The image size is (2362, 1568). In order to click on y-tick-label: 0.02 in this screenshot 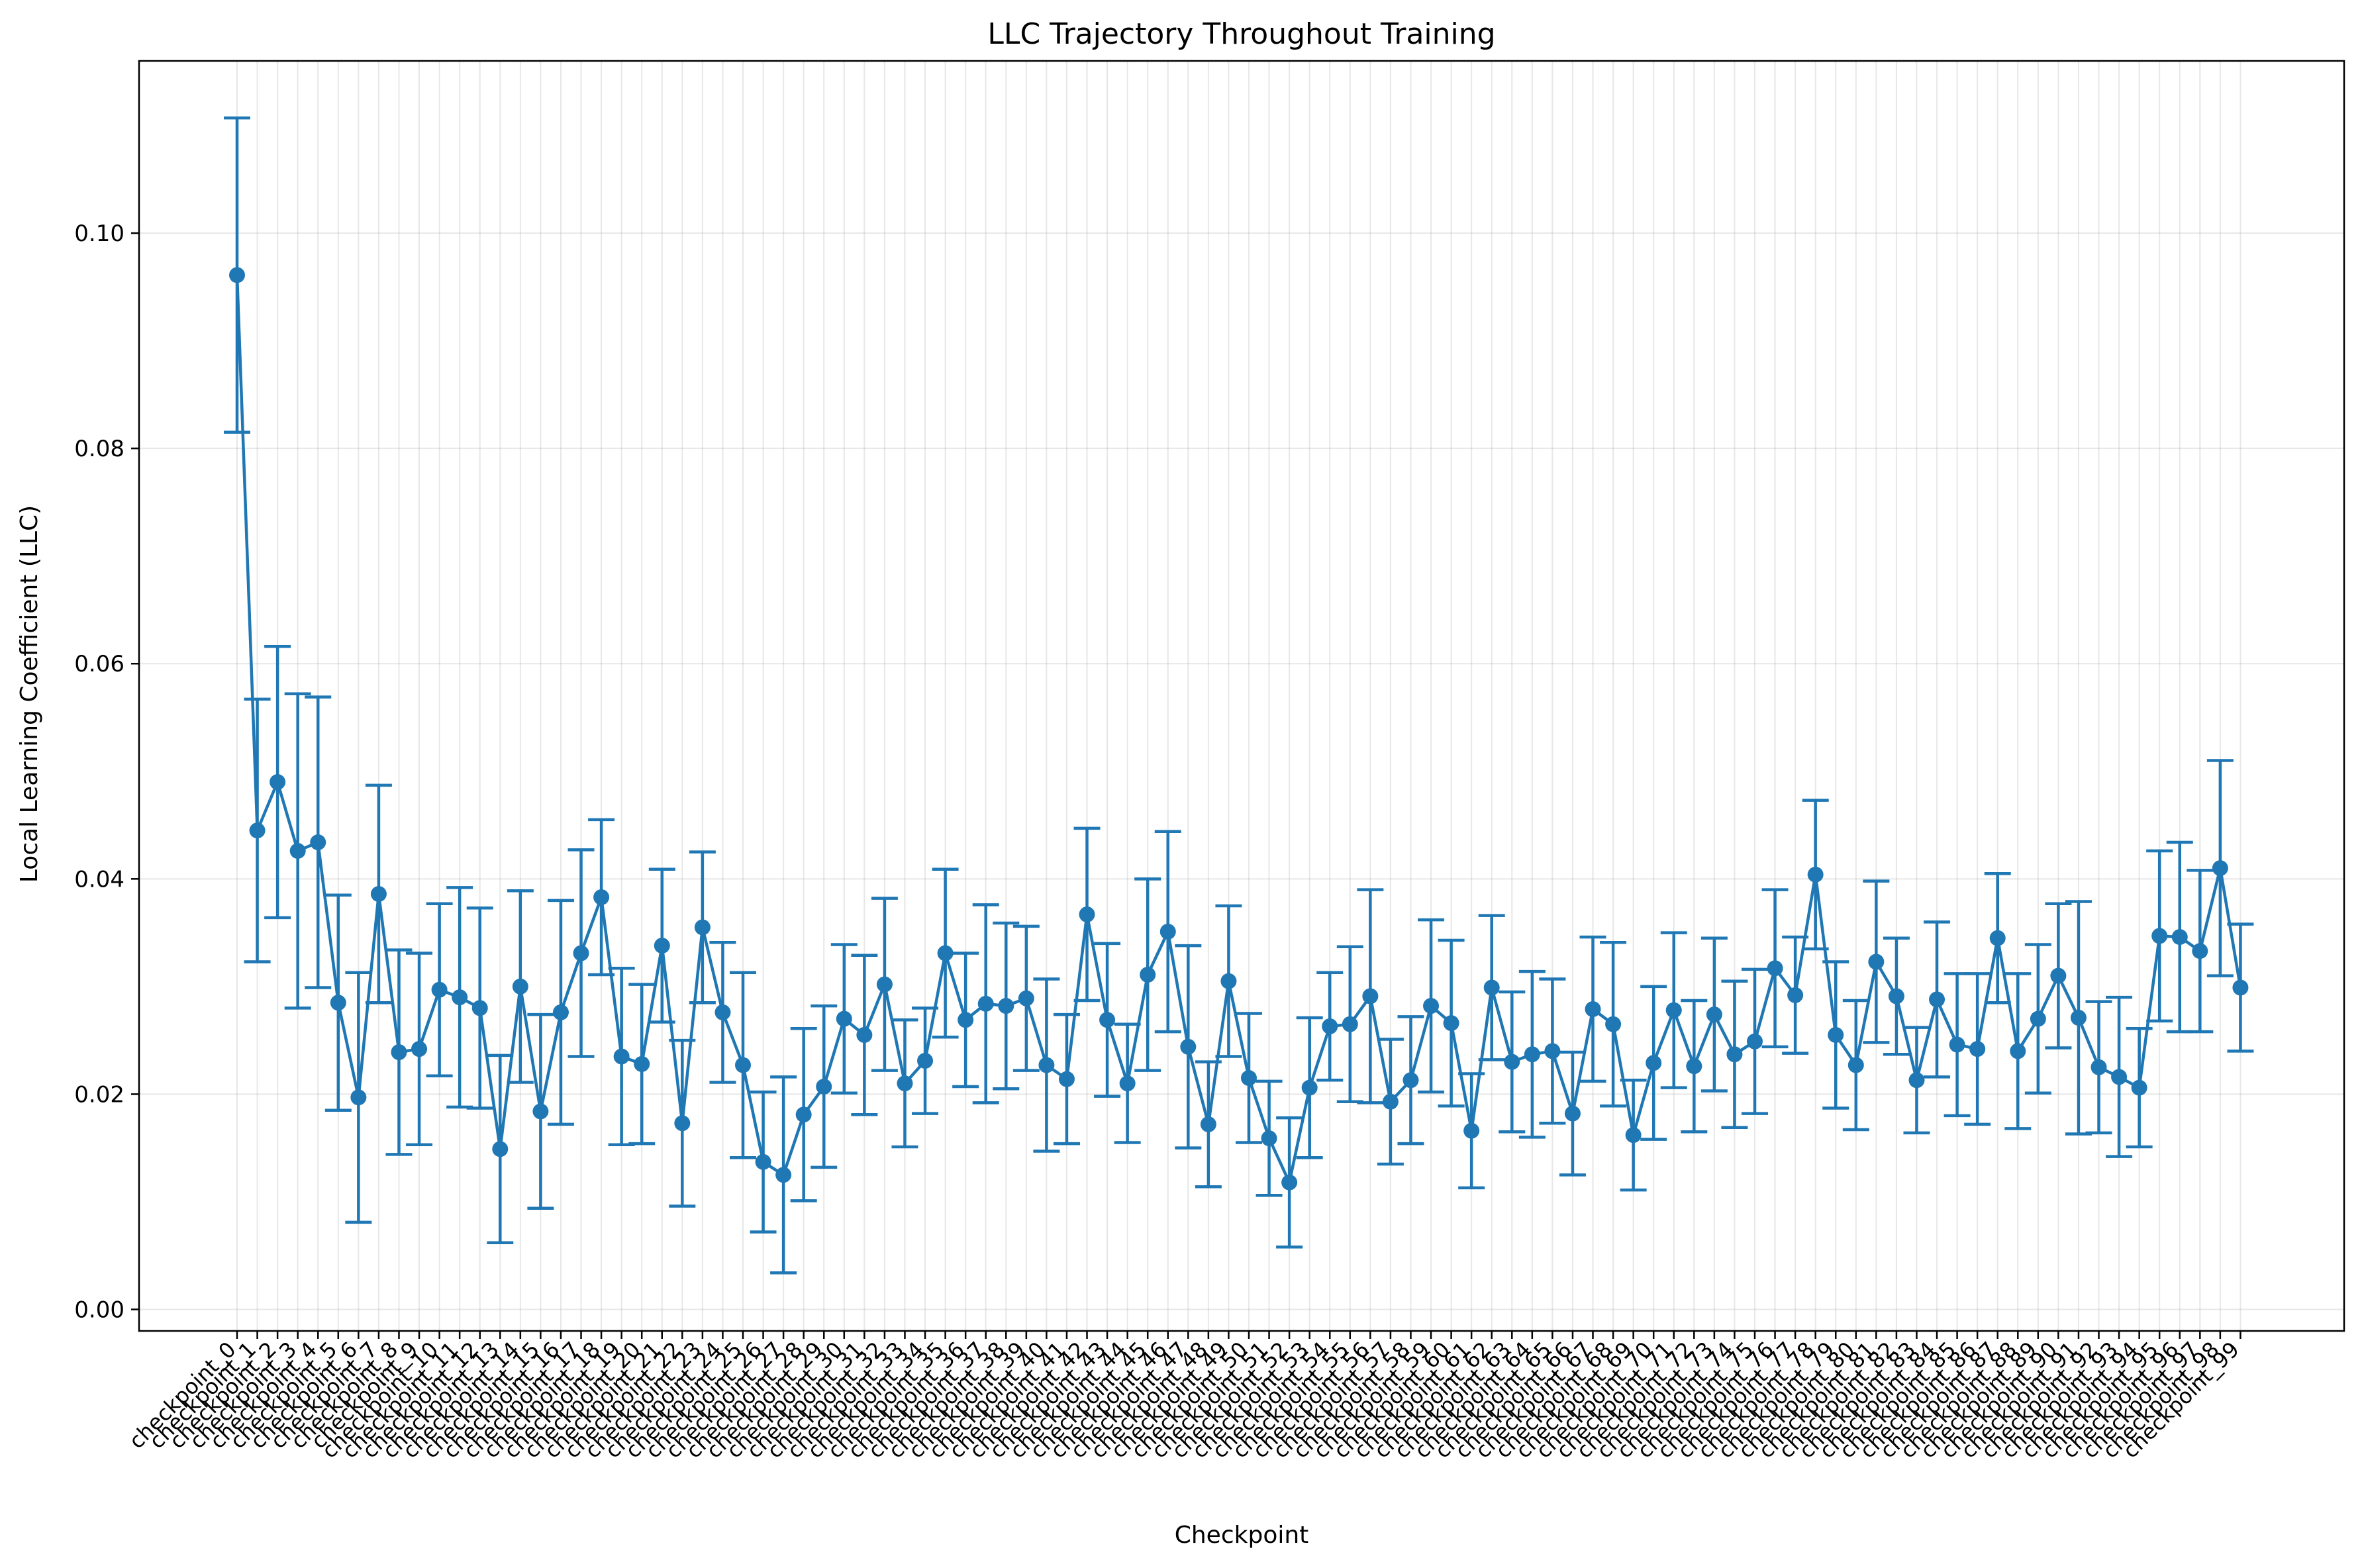, I will do `click(99, 1094)`.